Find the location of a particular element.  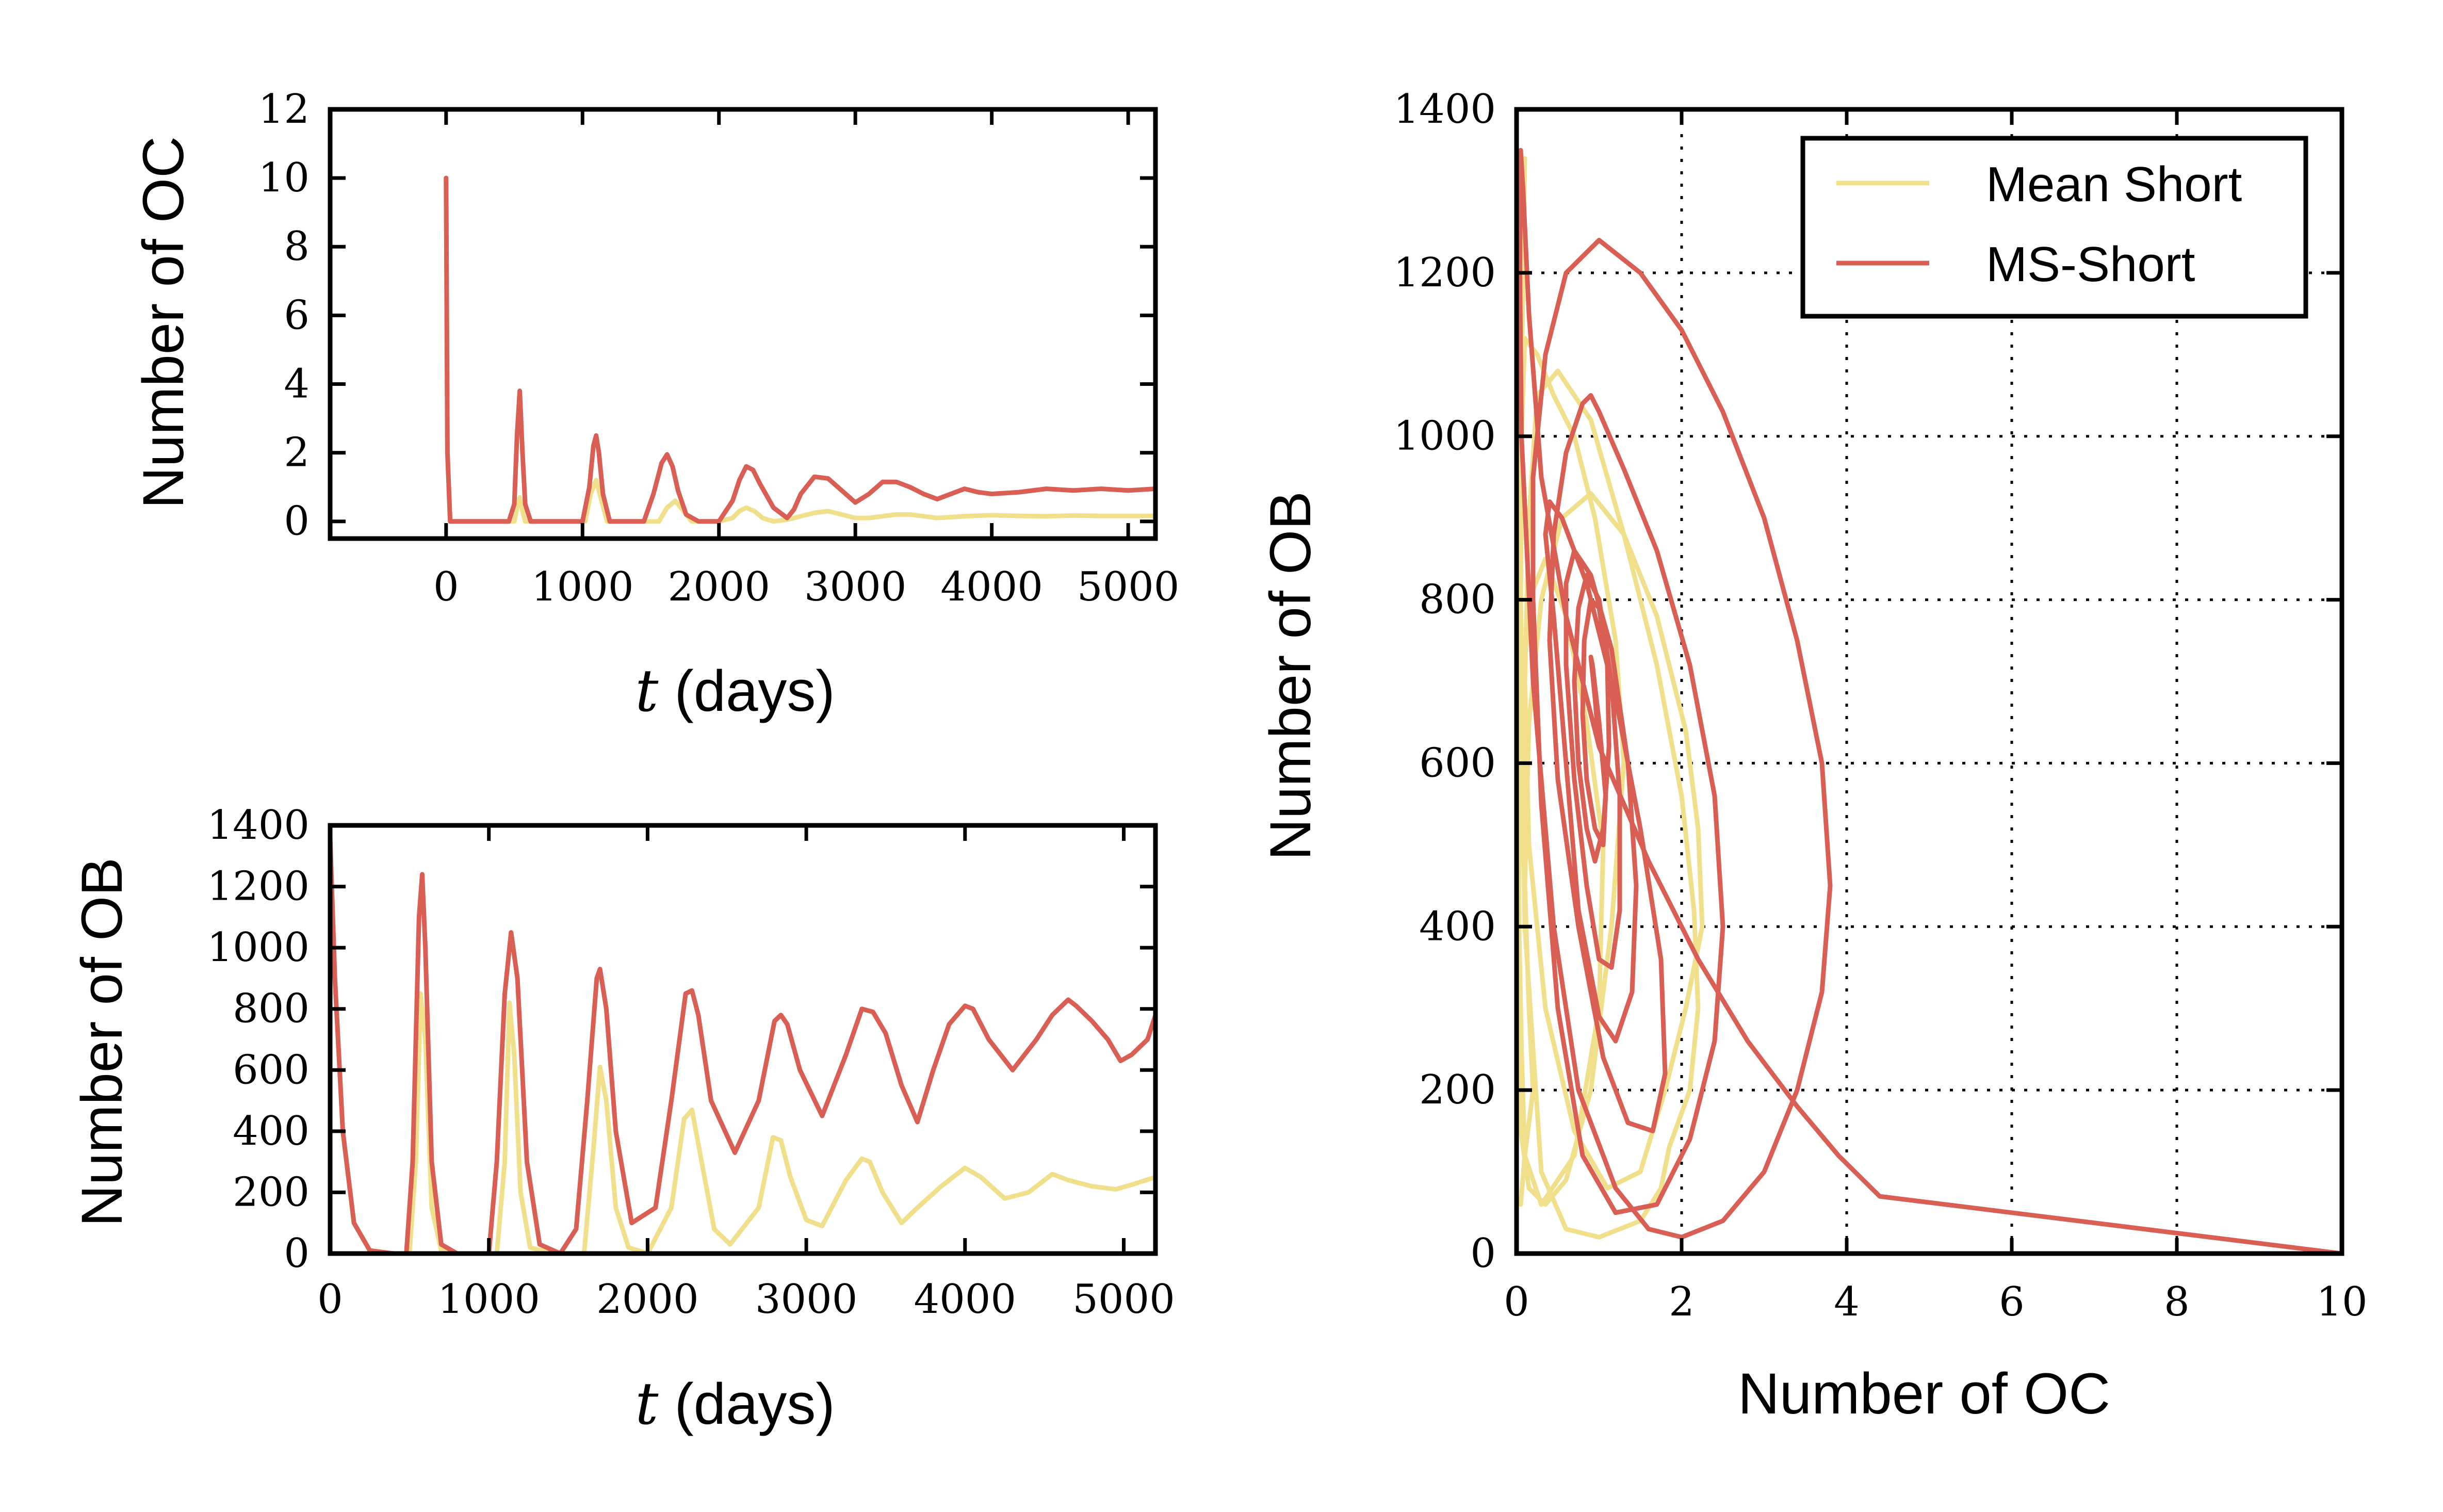

ob-time-xtick-label-1: 1000 is located at coordinates (488, 1299).